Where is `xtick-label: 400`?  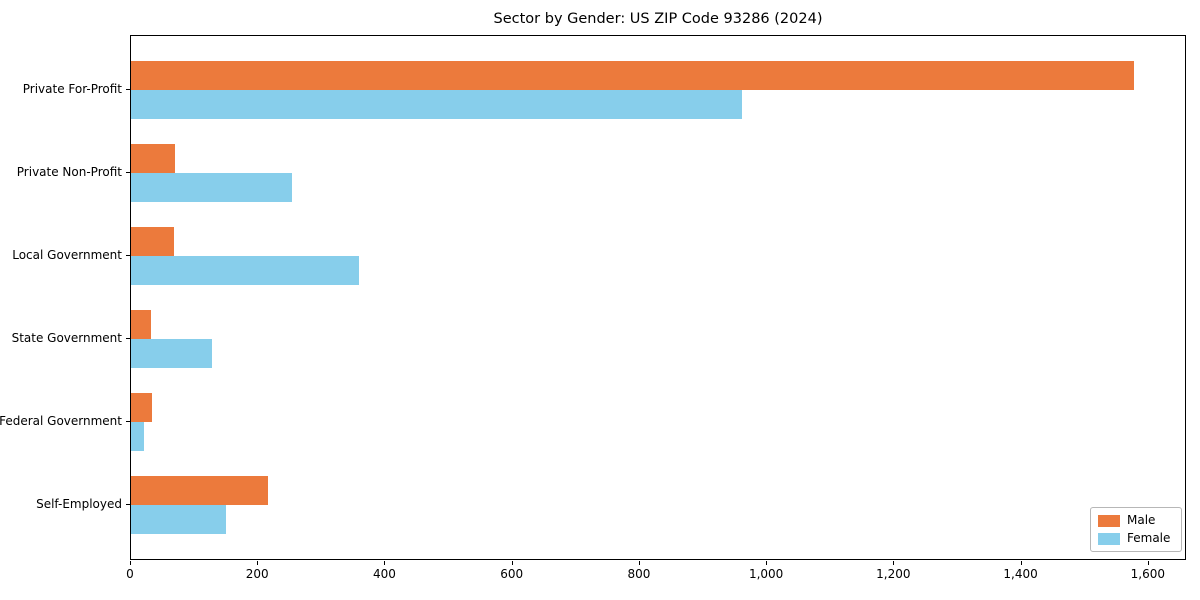
xtick-label: 400 is located at coordinates (384, 574).